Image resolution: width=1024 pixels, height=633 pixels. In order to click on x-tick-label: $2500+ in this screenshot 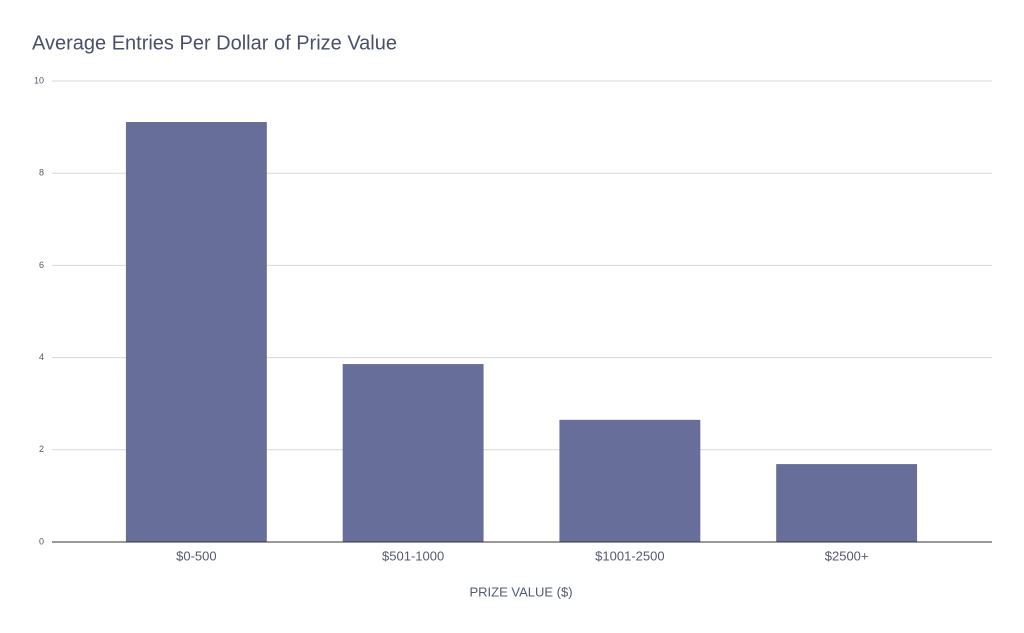, I will do `click(847, 555)`.